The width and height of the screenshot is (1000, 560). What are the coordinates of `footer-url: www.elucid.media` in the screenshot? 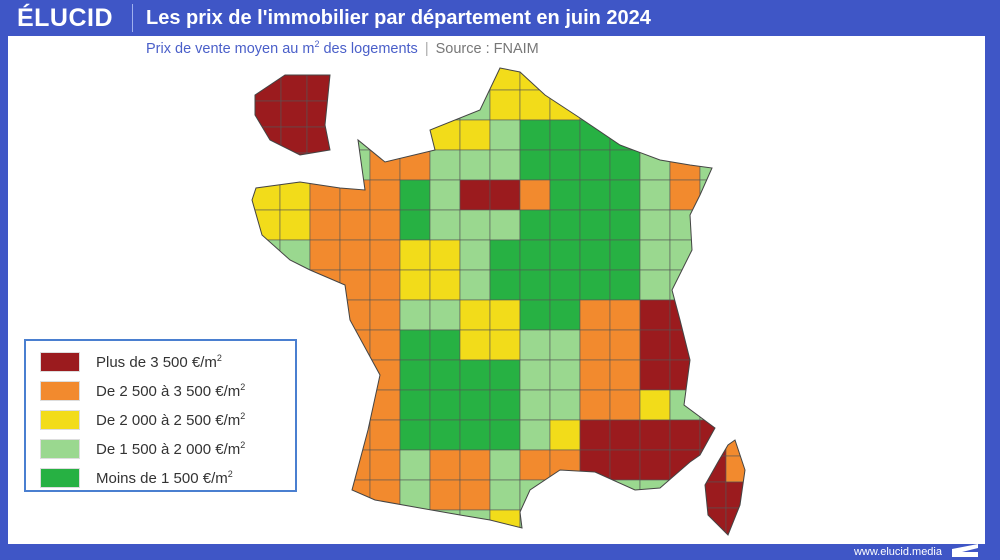 It's located at (897, 552).